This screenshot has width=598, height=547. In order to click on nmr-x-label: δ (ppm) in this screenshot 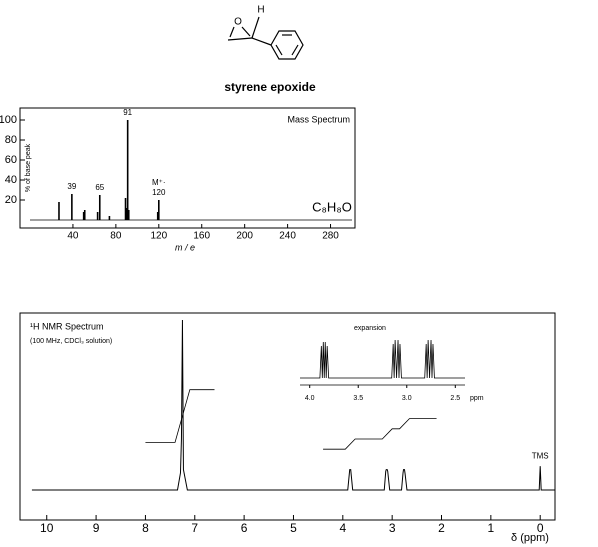, I will do `click(530, 538)`.